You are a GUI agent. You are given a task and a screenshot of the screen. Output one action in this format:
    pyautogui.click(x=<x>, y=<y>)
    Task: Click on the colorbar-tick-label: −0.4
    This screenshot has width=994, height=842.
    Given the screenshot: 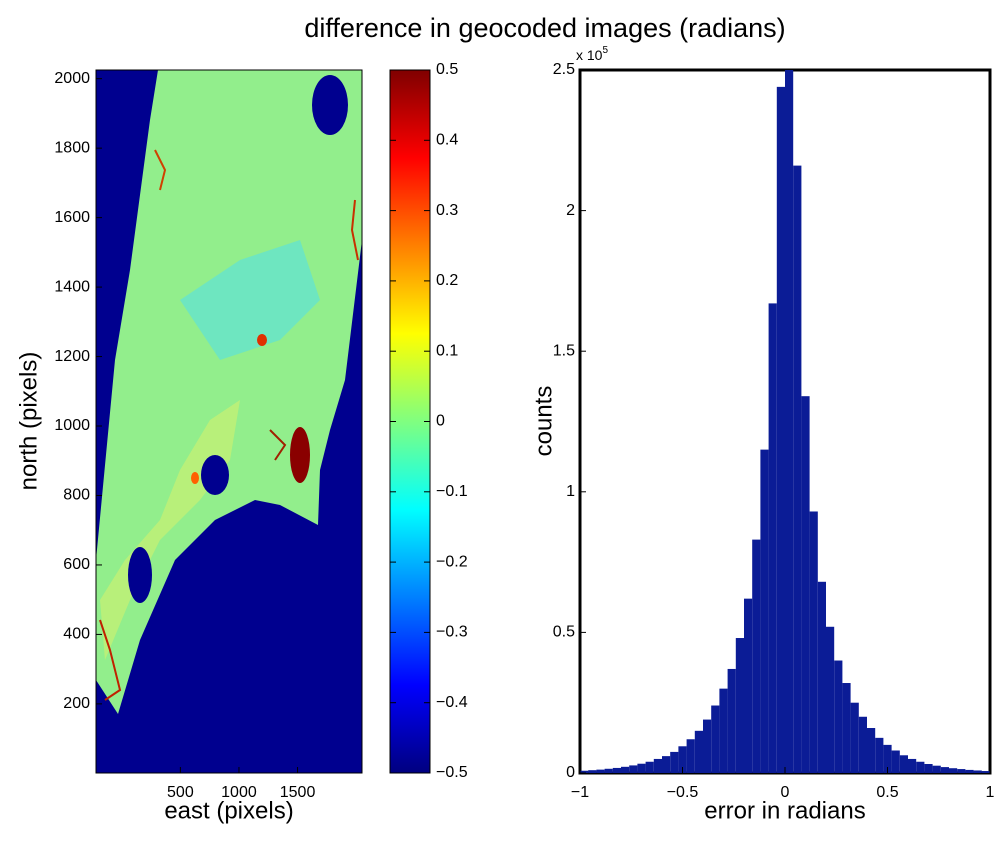 What is the action you would take?
    pyautogui.click(x=452, y=702)
    